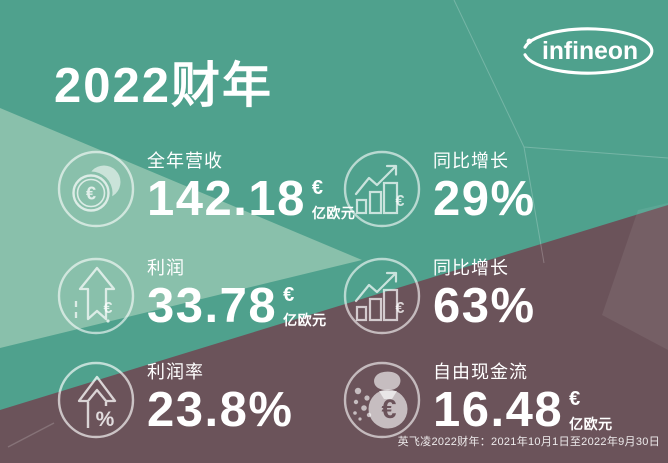 The height and width of the screenshot is (463, 668). Describe the element at coordinates (96, 400) in the screenshot. I see `arrow-up-percent-icon: %` at that location.